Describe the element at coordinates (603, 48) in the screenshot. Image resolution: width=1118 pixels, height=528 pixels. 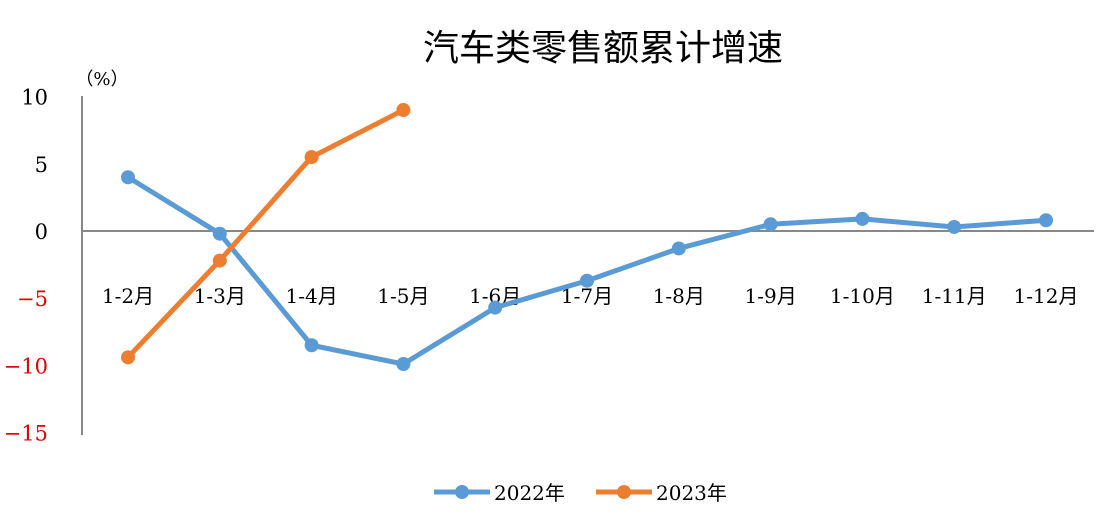
I see `chart-title: 汽车类零售额累计增速` at that location.